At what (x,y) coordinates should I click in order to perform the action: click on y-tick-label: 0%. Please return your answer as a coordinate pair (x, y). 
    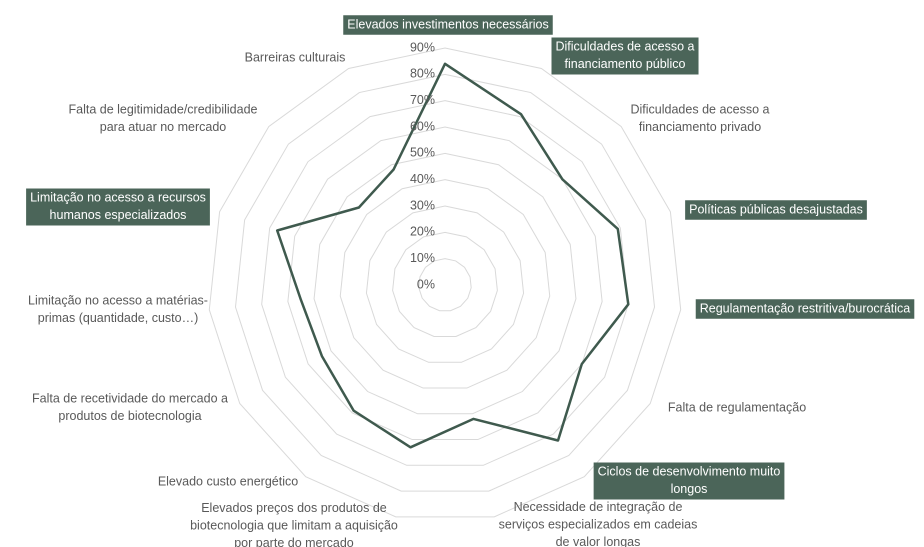
    Looking at the image, I should click on (426, 284).